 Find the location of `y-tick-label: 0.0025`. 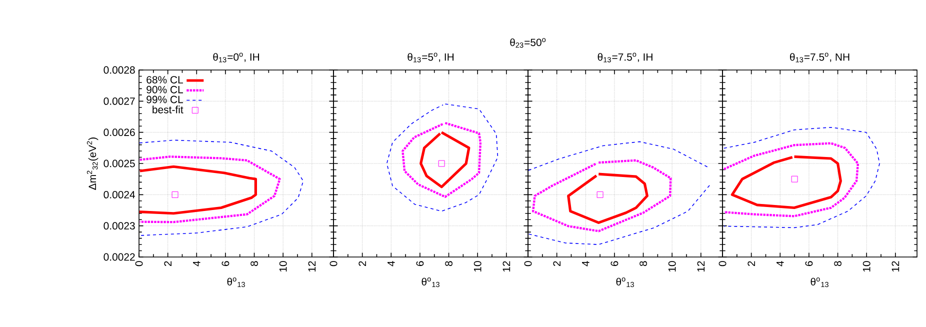

y-tick-label: 0.0025 is located at coordinates (119, 164).